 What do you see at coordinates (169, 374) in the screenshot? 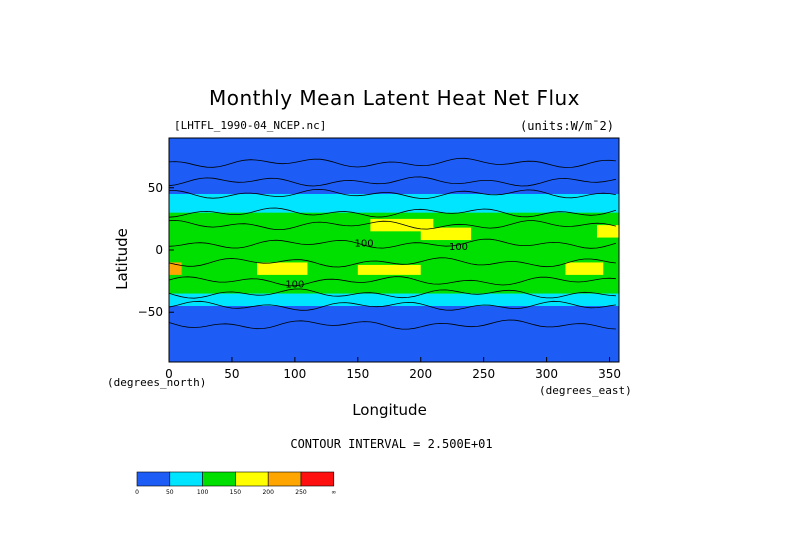
I see `x-tick-label: 0` at bounding box center [169, 374].